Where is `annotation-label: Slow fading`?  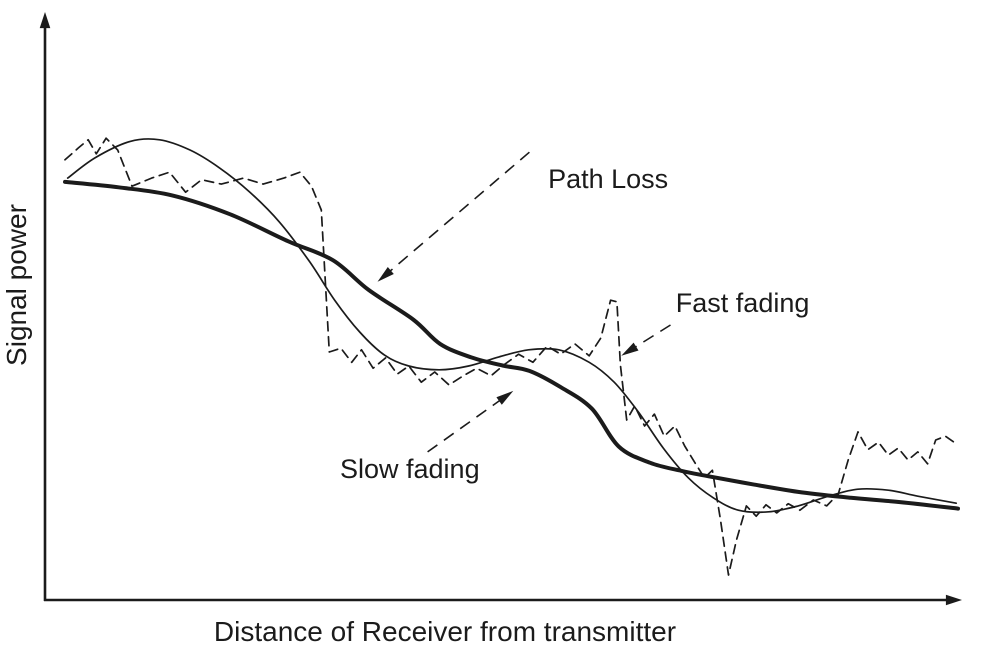
annotation-label: Slow fading is located at coordinates (410, 469).